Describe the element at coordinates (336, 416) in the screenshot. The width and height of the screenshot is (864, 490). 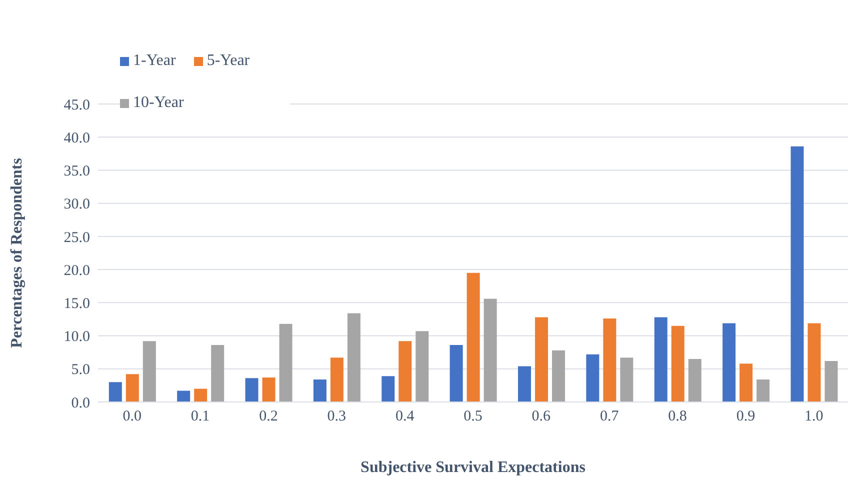
I see `x-tick-label: 0.3` at that location.